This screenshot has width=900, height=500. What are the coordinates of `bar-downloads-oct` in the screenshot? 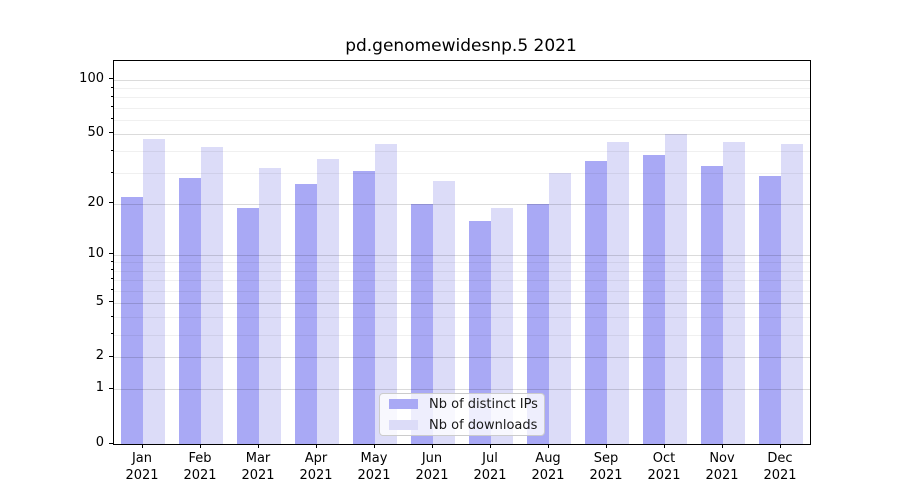 It's located at (676, 288).